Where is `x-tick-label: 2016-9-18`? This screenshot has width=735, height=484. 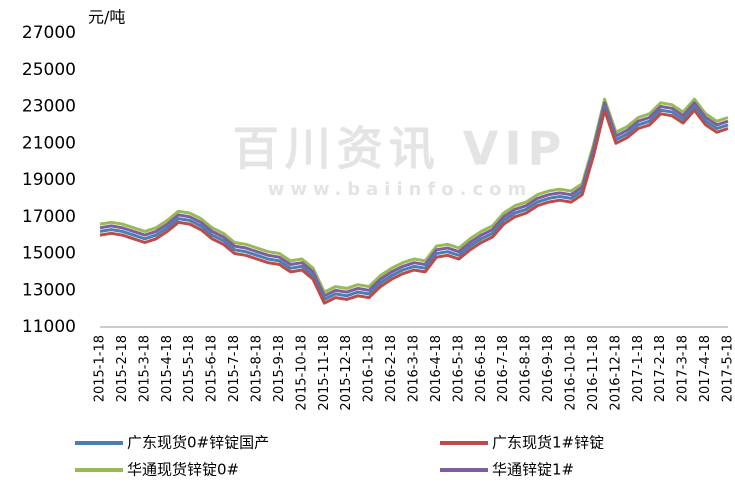 x-tick-label: 2016-9-18 is located at coordinates (548, 368).